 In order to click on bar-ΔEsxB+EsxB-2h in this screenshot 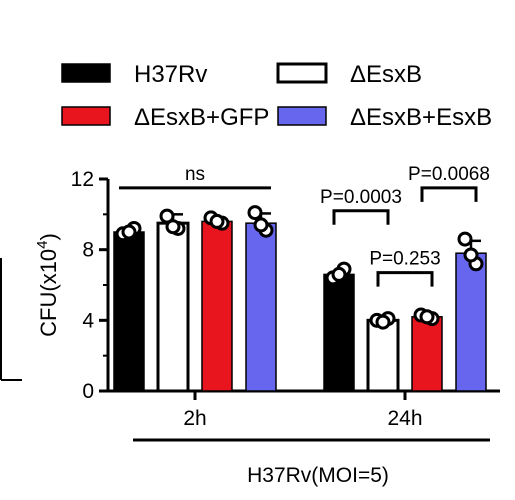, I will do `click(261, 307)`.